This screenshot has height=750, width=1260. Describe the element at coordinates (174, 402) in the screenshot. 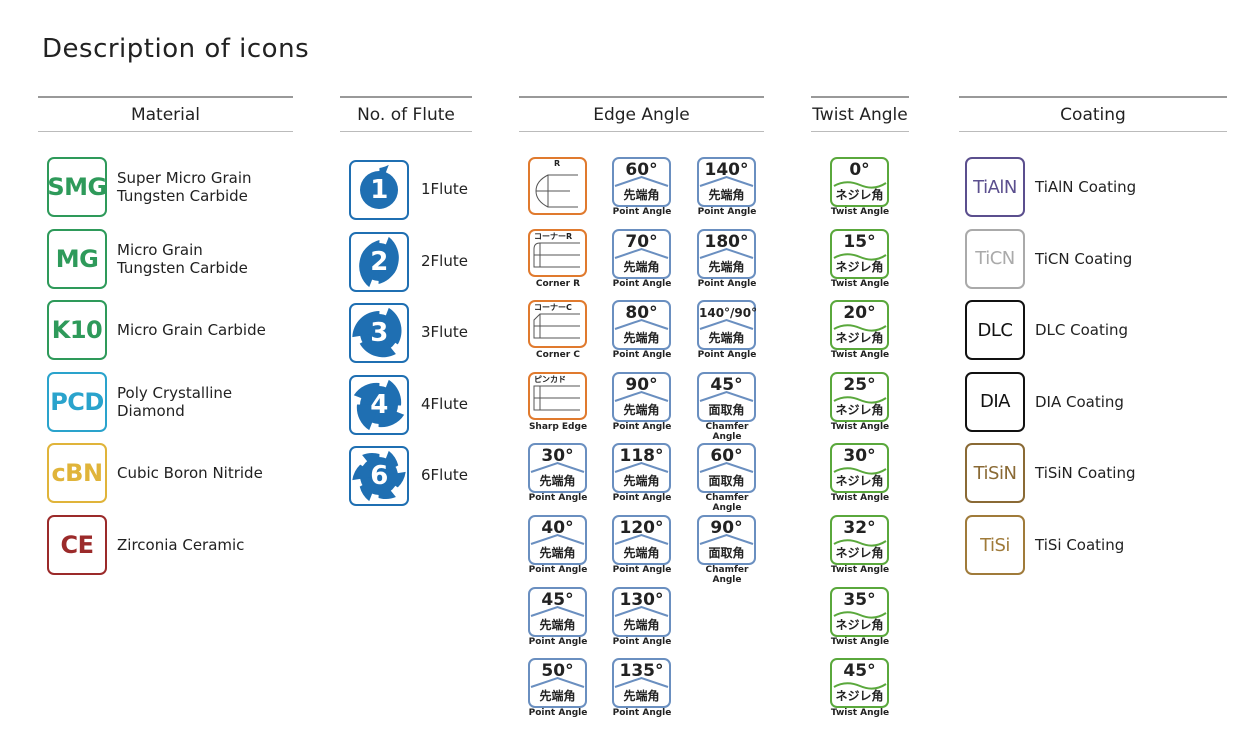

I see `material-label: Poly Crystalline Diamond` at that location.